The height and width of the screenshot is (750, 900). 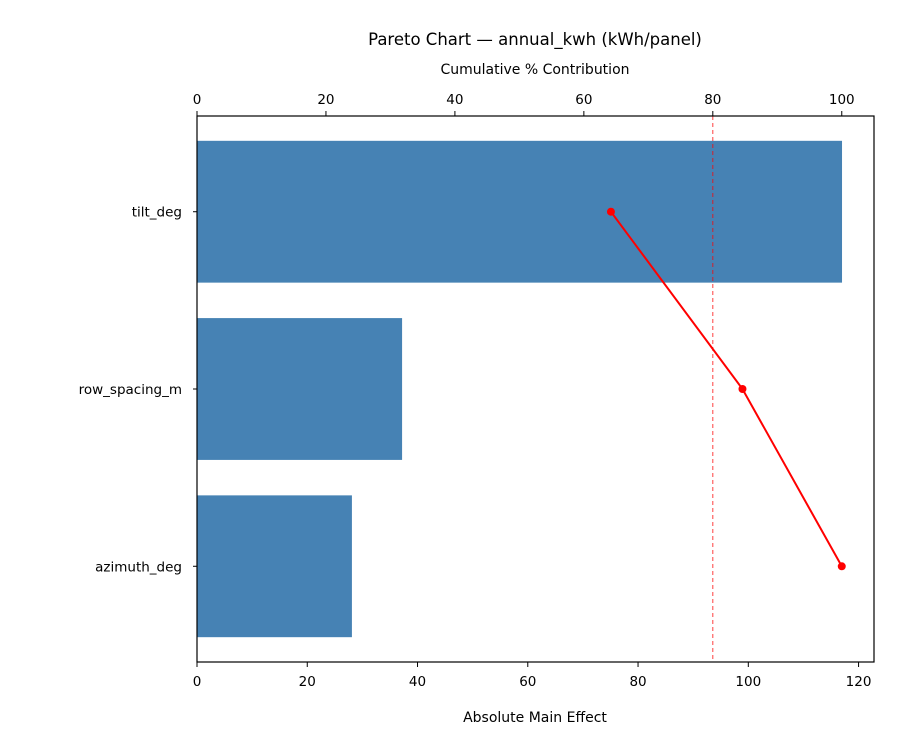 What do you see at coordinates (197, 682) in the screenshot?
I see `x-tick-label: 0` at bounding box center [197, 682].